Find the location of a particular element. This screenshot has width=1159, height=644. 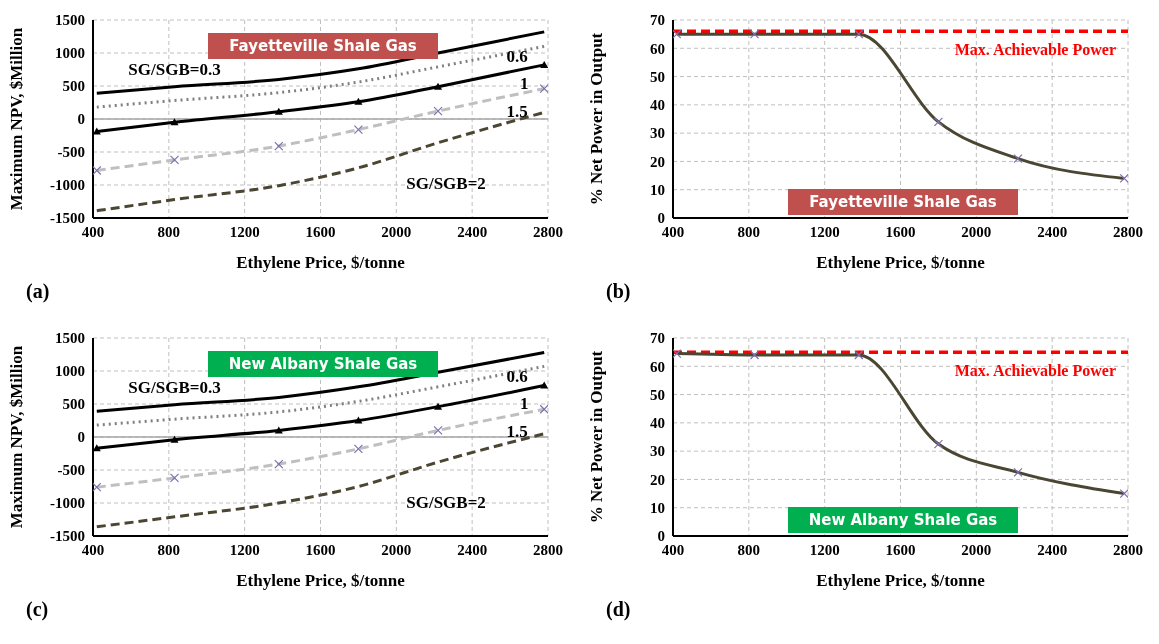

text: (a) is located at coordinates (38, 291).